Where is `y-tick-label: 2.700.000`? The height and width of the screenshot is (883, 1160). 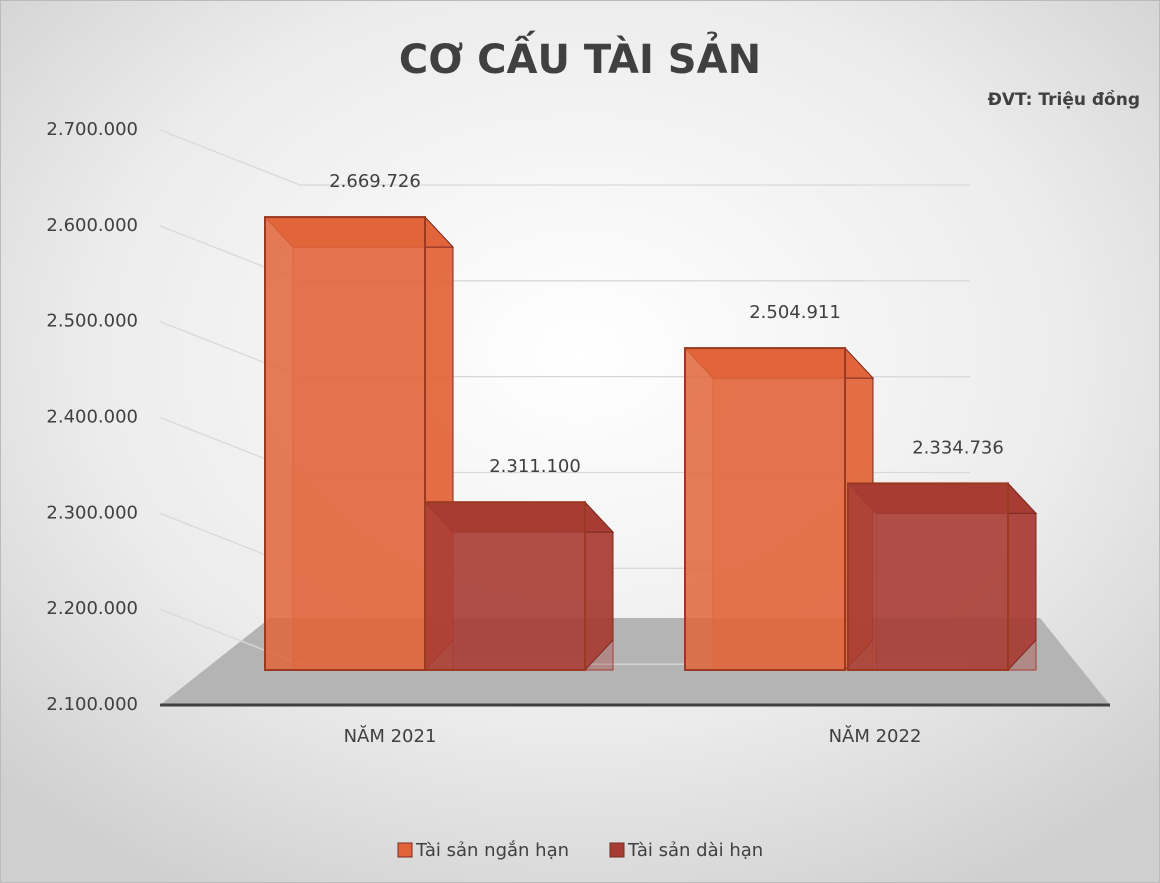
y-tick-label: 2.700.000 is located at coordinates (92, 129).